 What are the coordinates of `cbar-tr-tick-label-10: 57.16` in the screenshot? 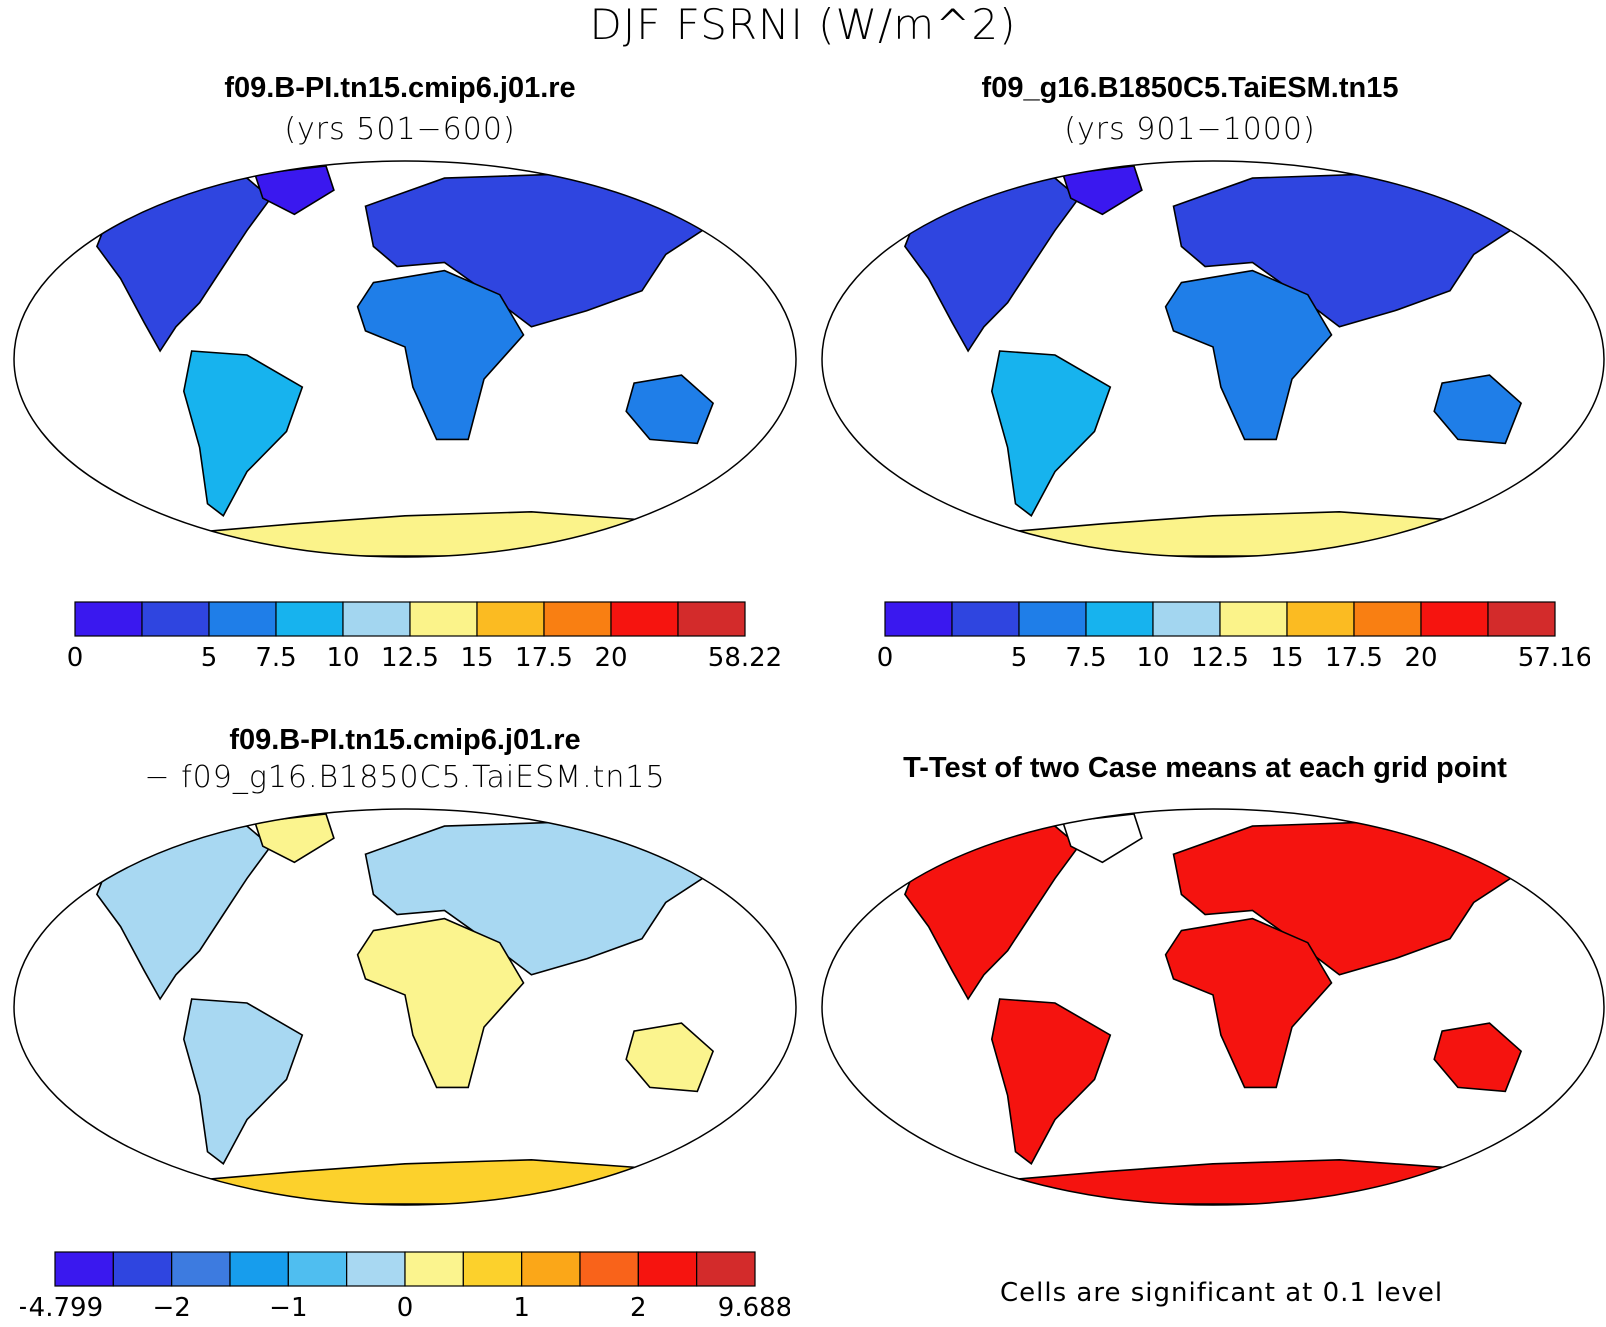 It's located at (1554, 658).